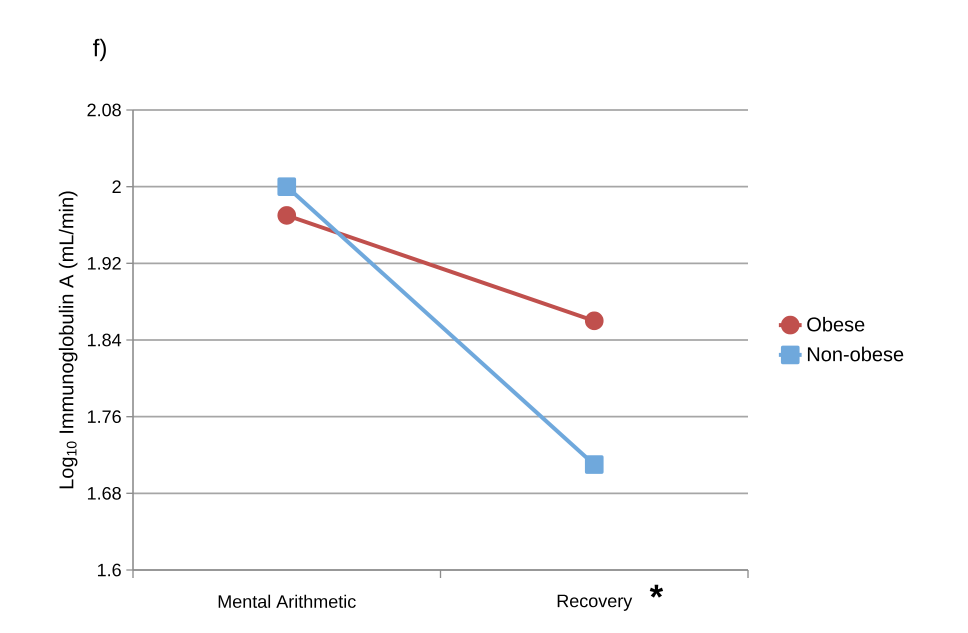  I want to click on x-tick-label: Recovery, so click(595, 602).